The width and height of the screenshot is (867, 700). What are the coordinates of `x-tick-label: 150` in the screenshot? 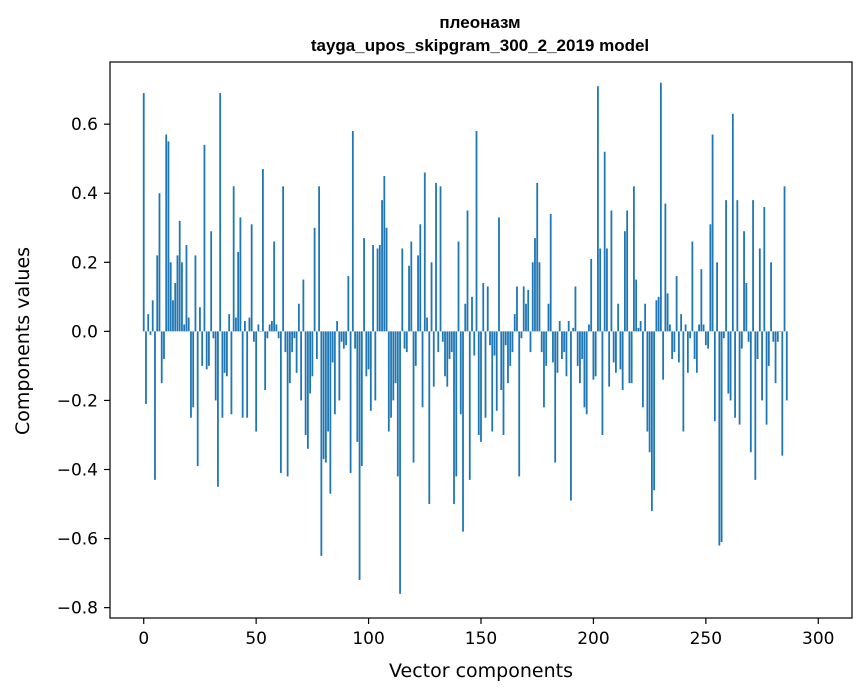 It's located at (481, 639).